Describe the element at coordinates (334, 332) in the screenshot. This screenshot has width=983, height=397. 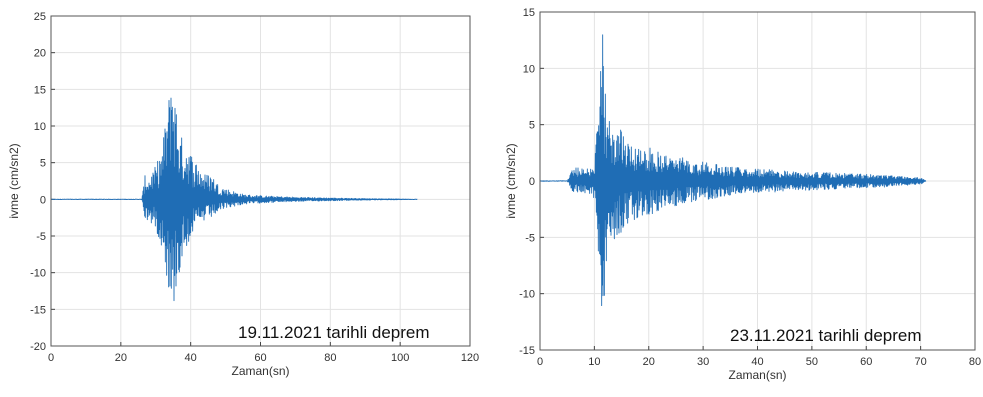
I see `earthquake-date-annotation: 19.11.2021 tarihli deprem` at that location.